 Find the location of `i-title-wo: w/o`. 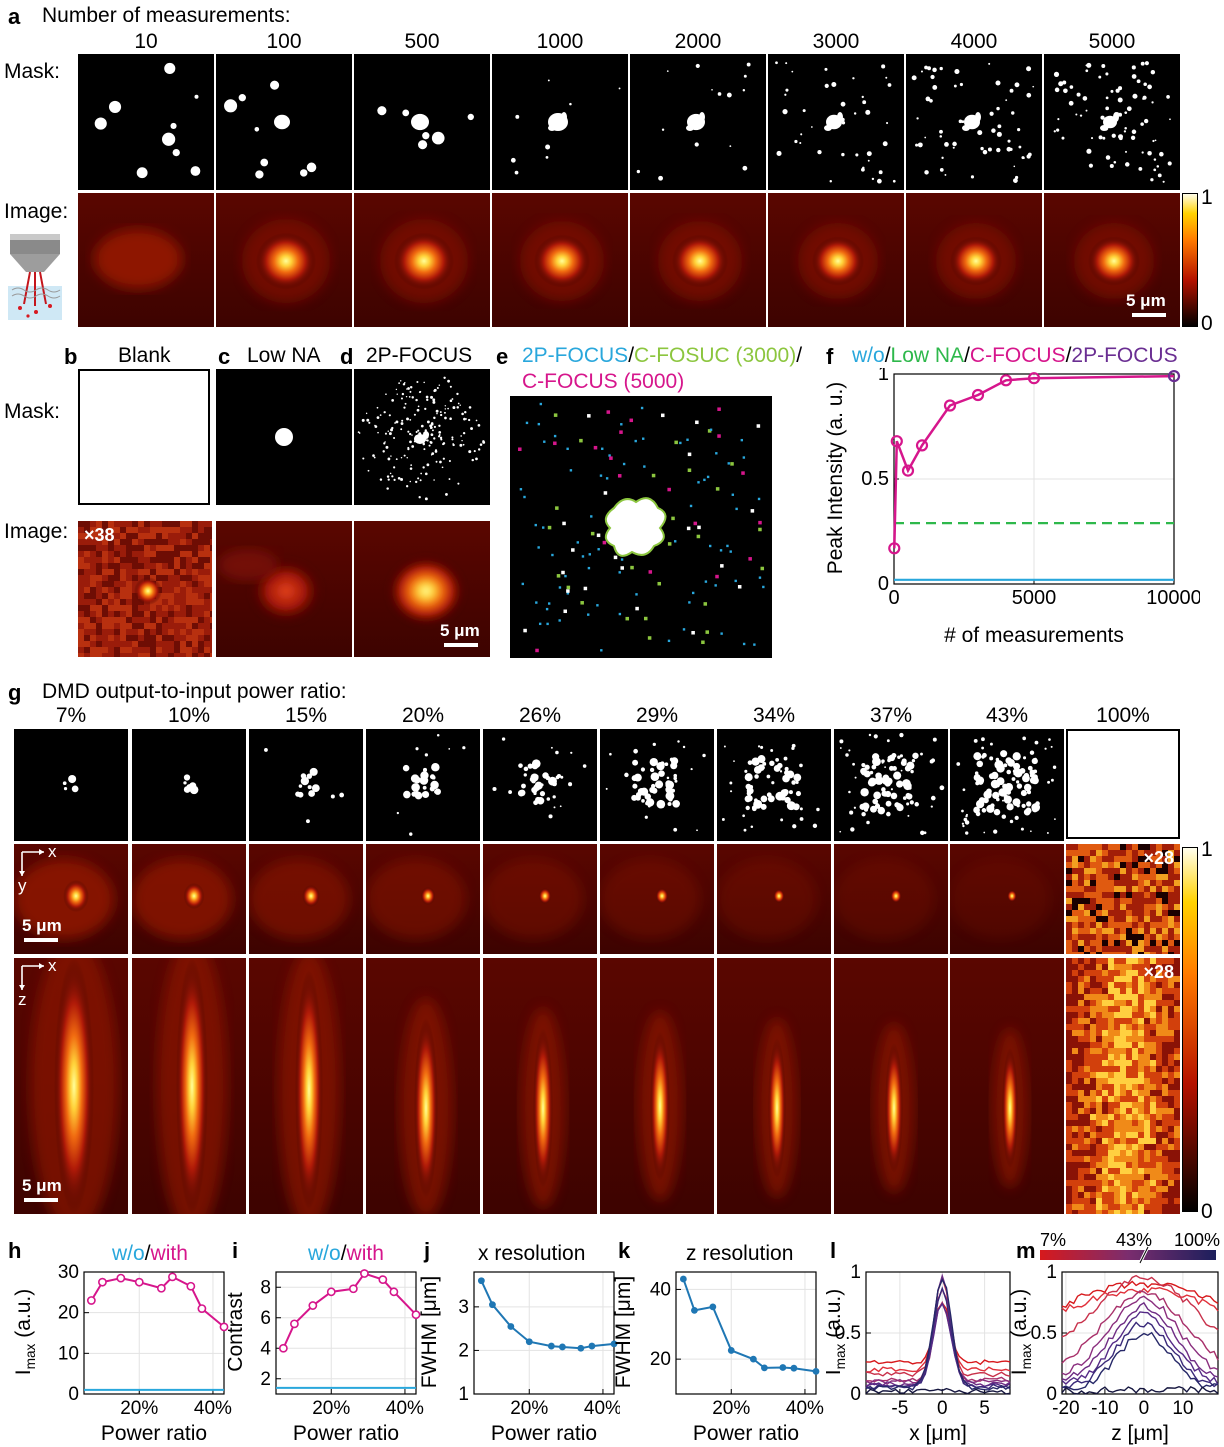

i-title-wo: w/o is located at coordinates (324, 1253).